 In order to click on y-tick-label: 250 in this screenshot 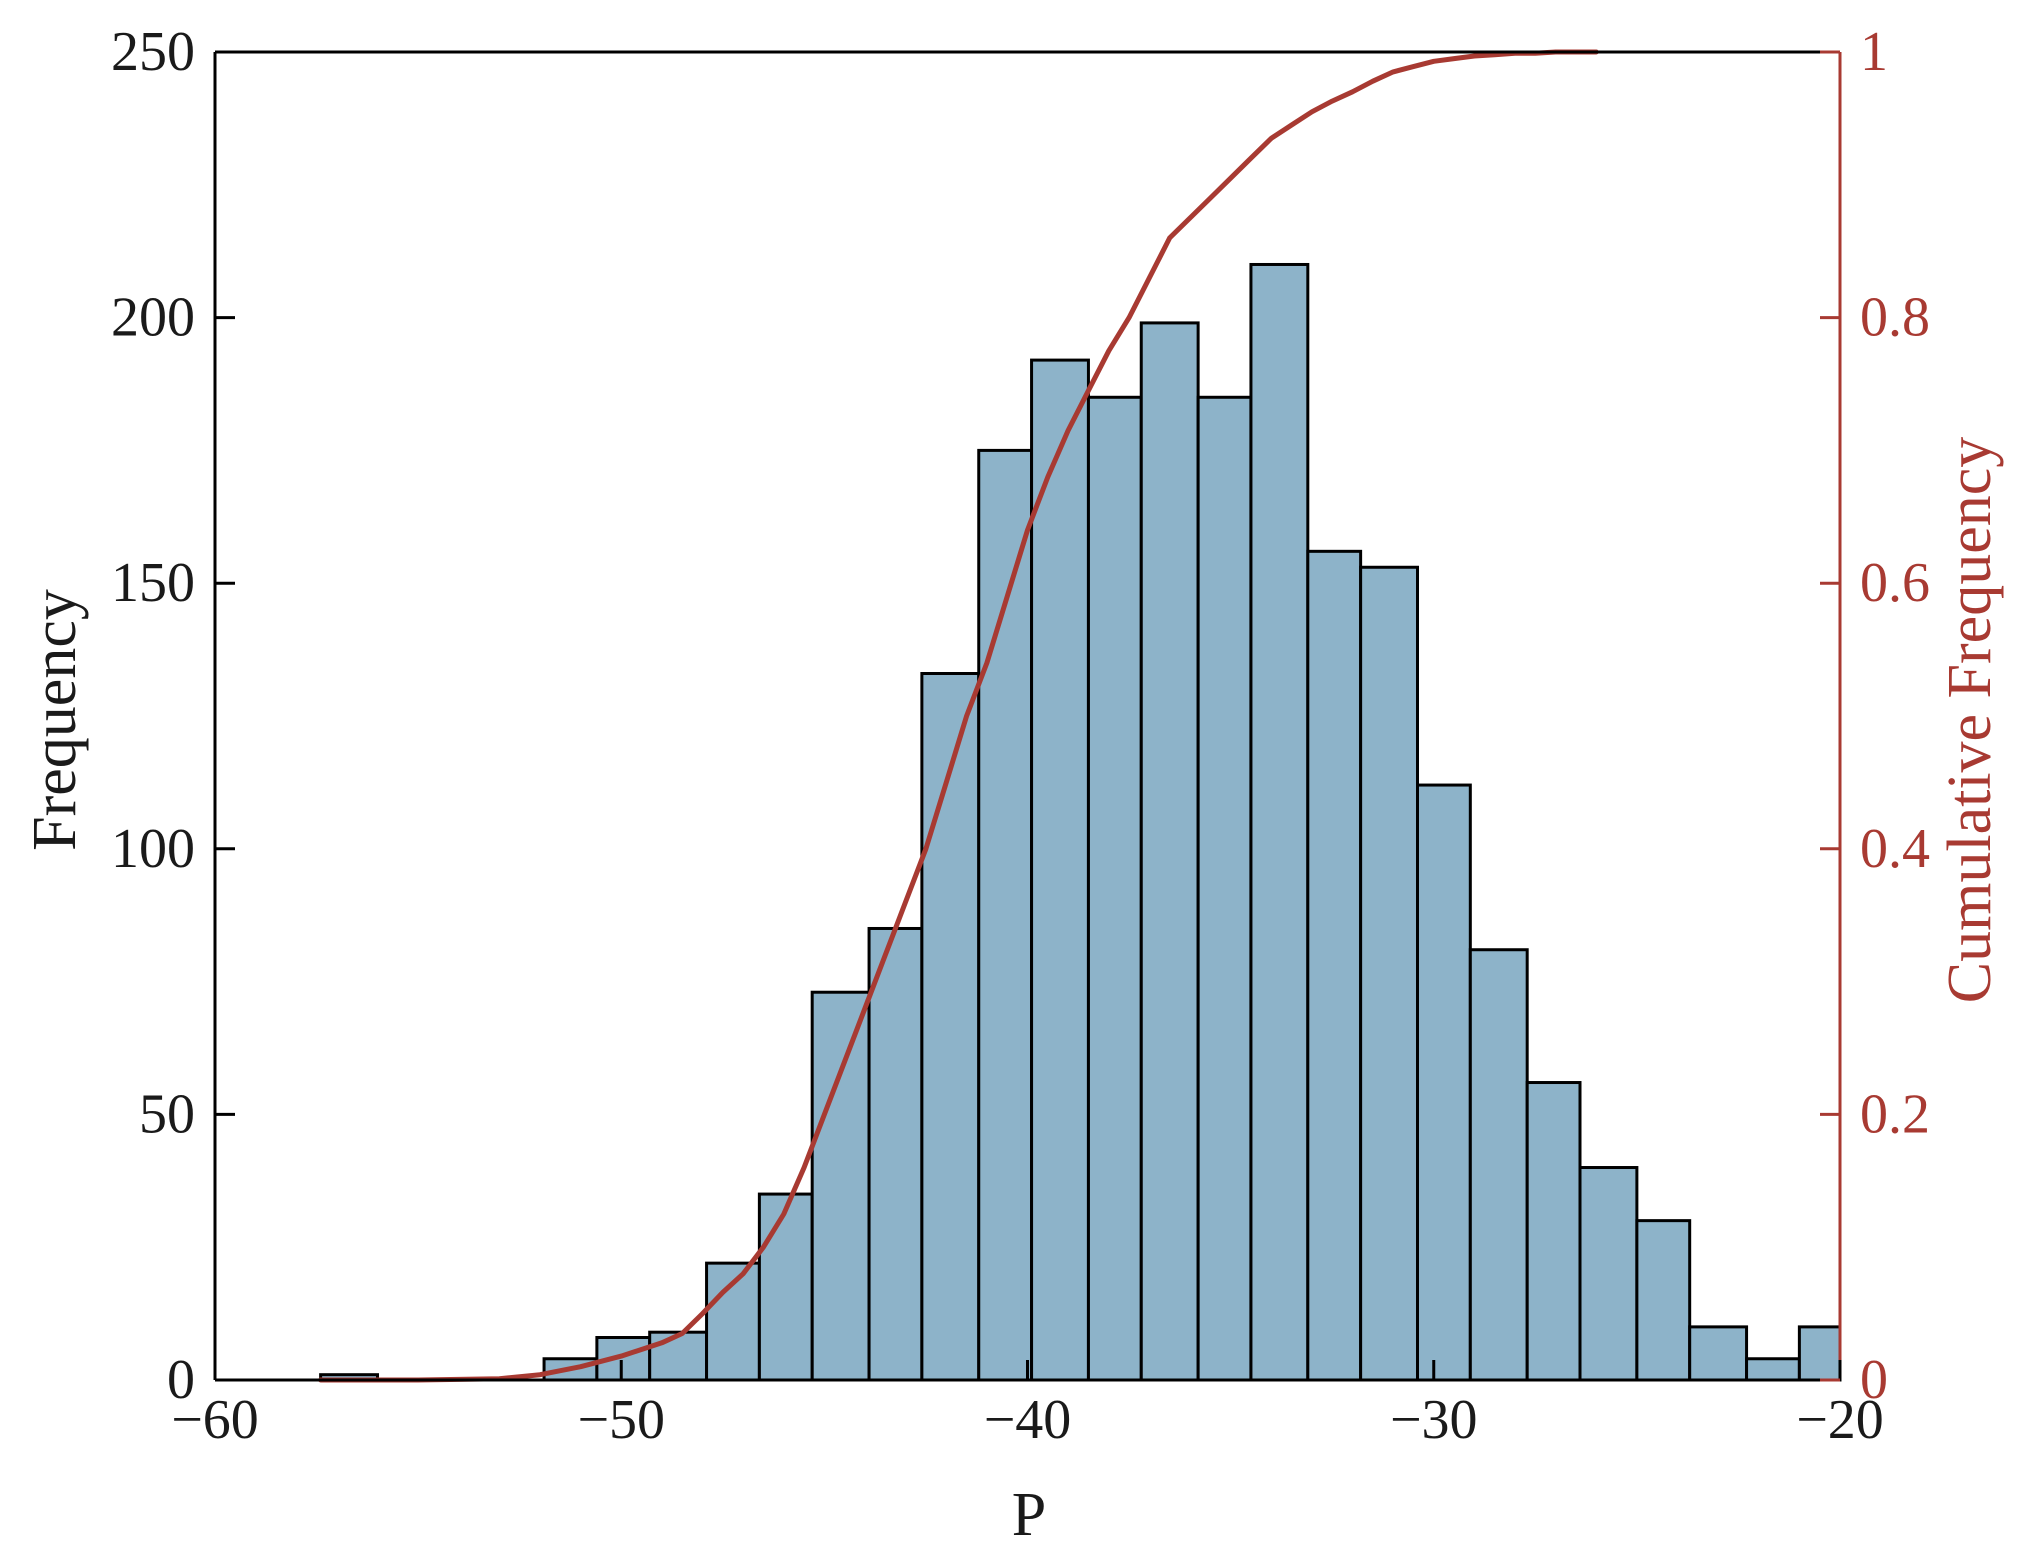, I will do `click(153, 52)`.